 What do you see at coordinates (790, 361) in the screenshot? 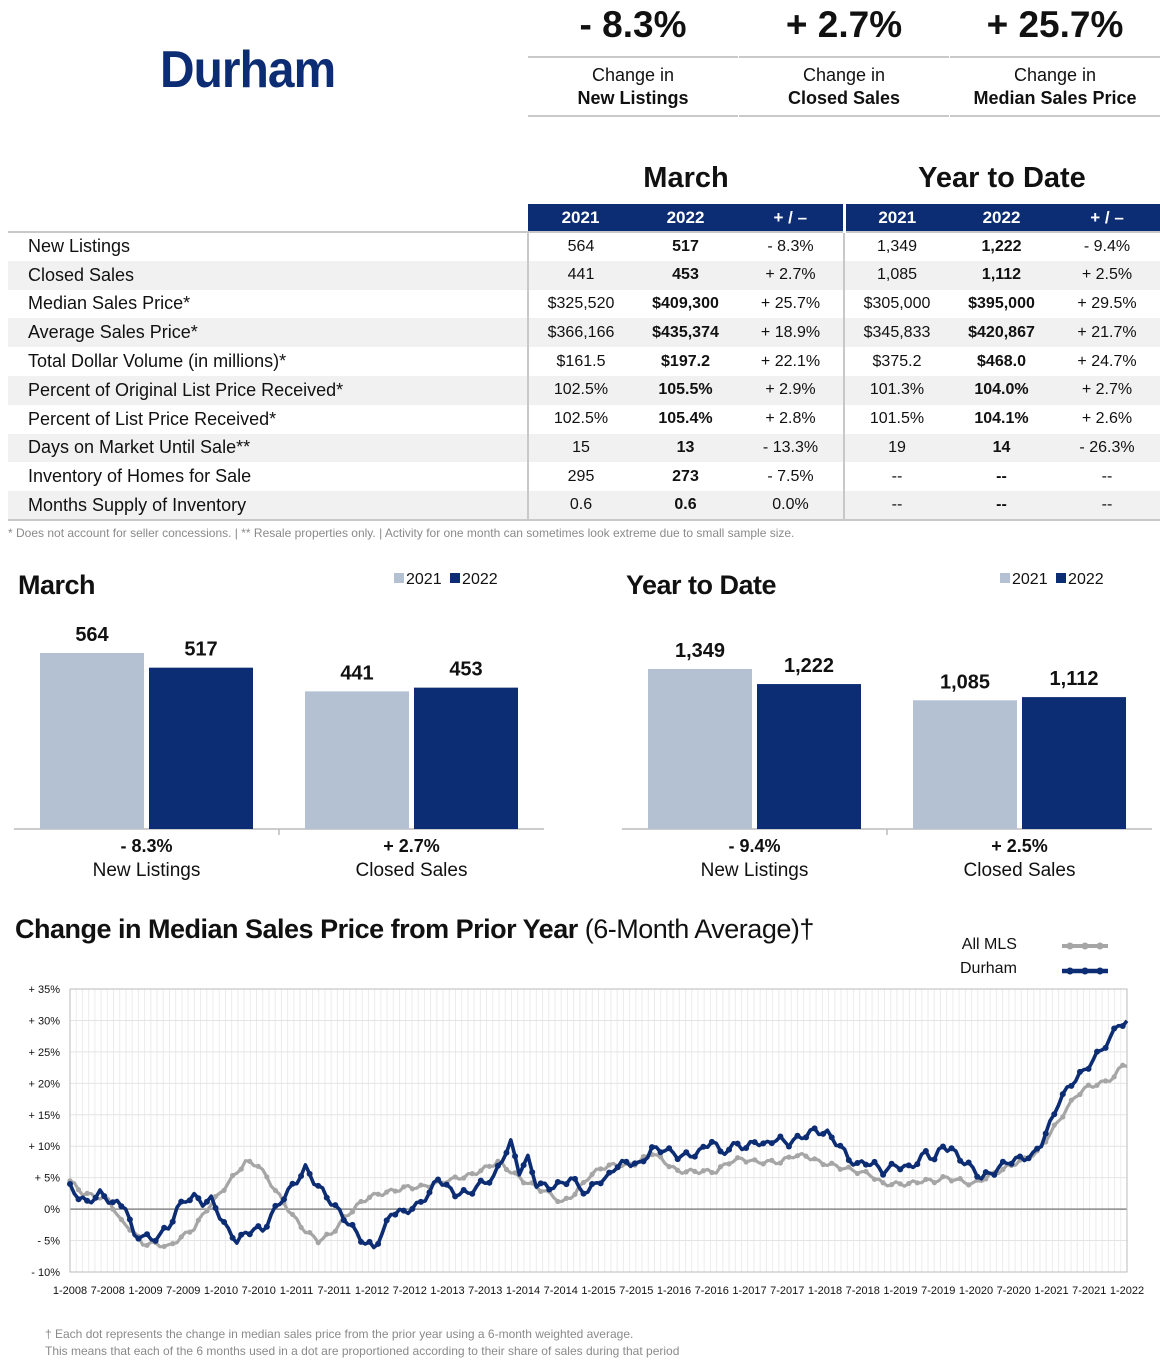
I see `table-cell-mchg: + 22.1%` at bounding box center [790, 361].